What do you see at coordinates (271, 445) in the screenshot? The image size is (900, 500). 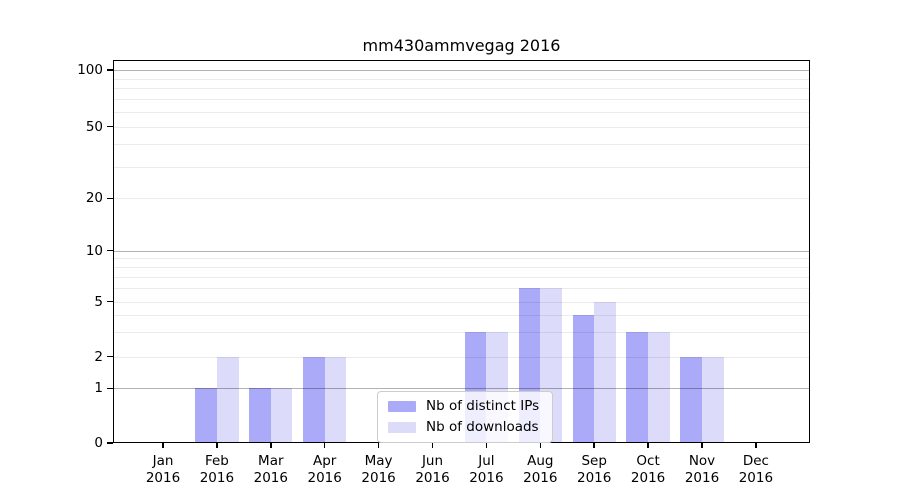 I see `x-tick-mark-mar` at bounding box center [271, 445].